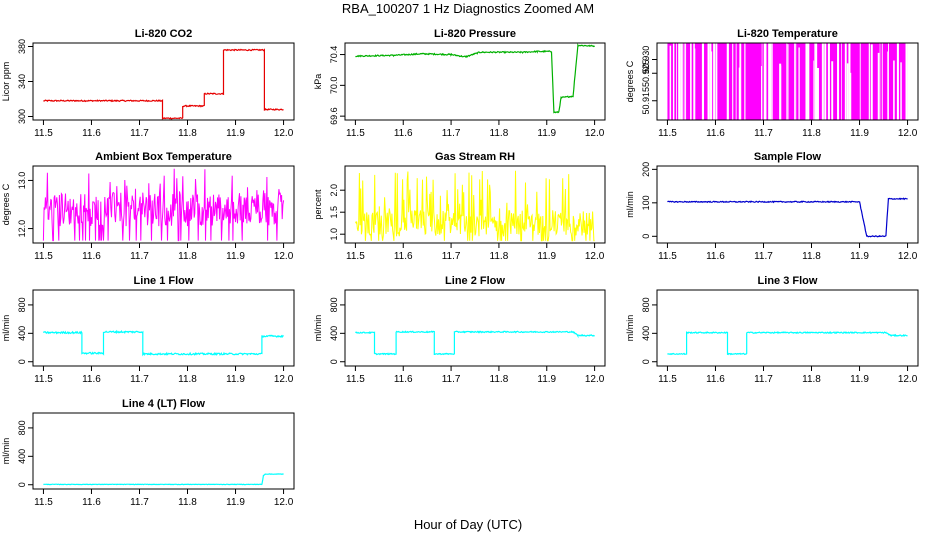 The width and height of the screenshot is (936, 540). Describe the element at coordinates (475, 34) in the screenshot. I see `panel-title: Li-820 Pressure` at that location.